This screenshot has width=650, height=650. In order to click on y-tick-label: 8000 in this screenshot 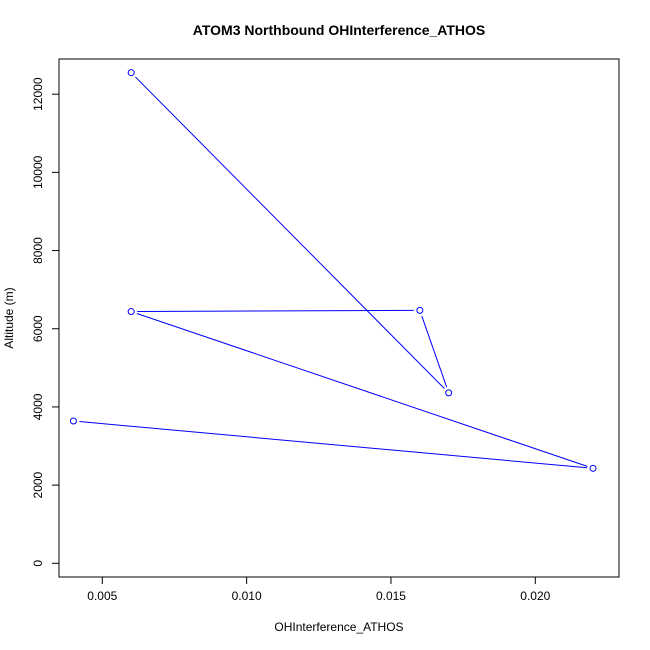, I will do `click(38, 250)`.